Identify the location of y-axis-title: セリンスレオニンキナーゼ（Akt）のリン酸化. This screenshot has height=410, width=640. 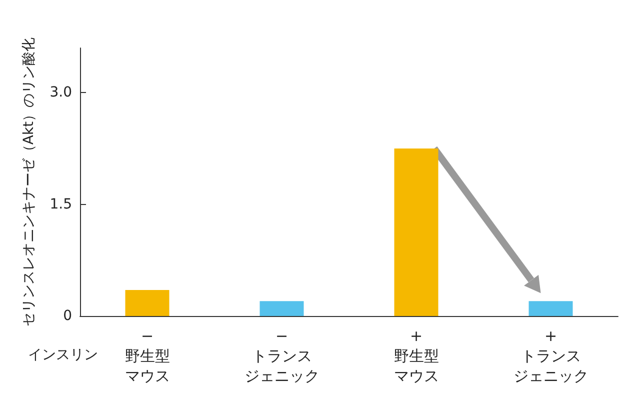
(29, 182).